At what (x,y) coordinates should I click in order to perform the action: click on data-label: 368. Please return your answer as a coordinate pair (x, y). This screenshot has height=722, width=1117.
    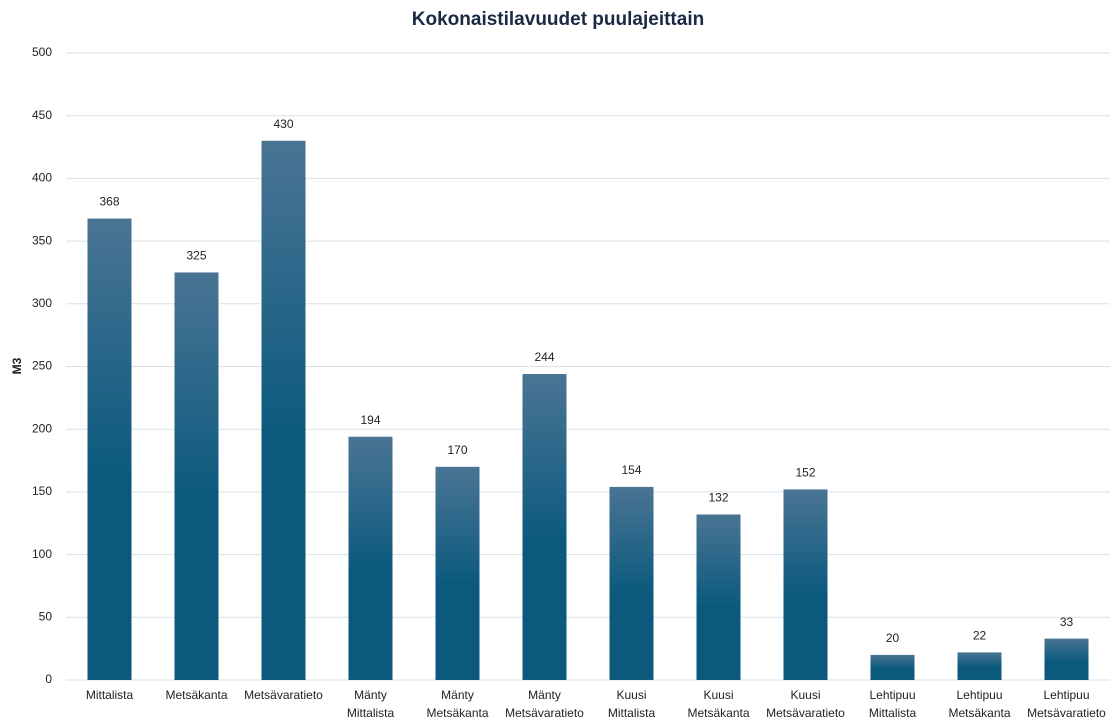
    Looking at the image, I should click on (109, 202).